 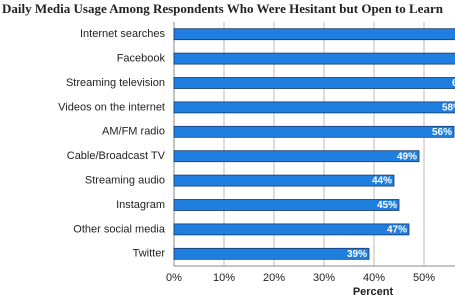 I want to click on value-label: 45%, so click(x=387, y=205).